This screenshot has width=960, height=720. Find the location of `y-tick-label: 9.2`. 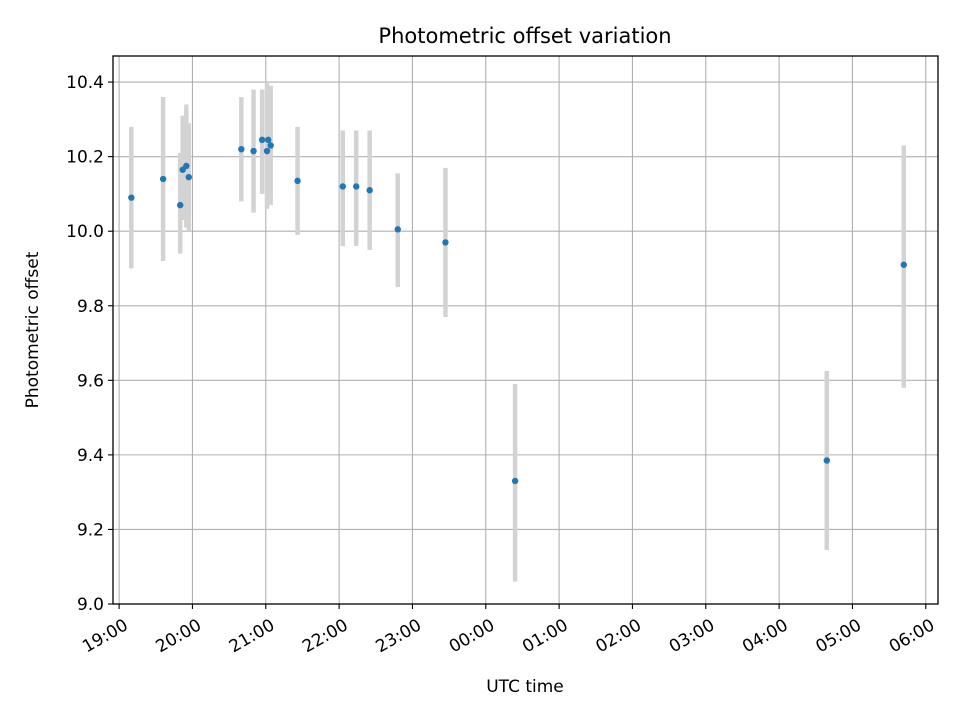

y-tick-label: 9.2 is located at coordinates (90, 530).